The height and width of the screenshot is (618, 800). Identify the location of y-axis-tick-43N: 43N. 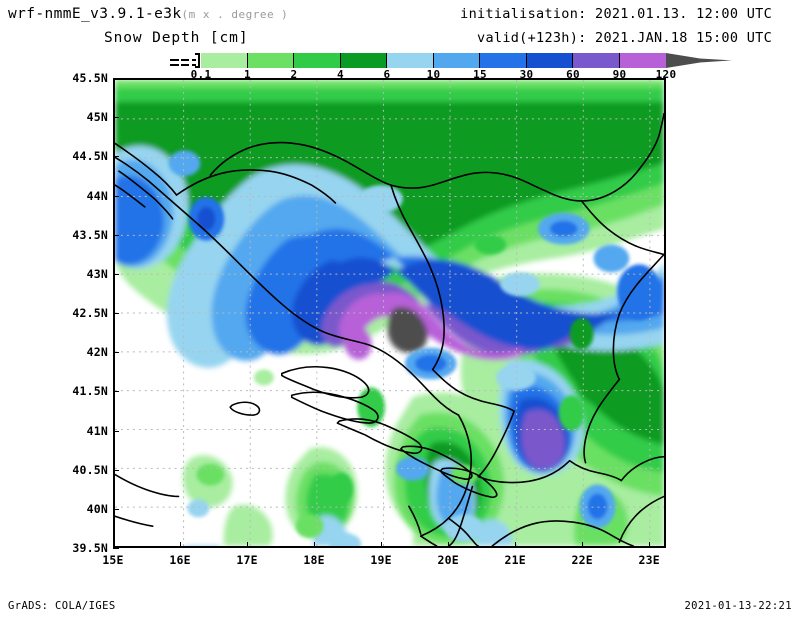
(97, 273).